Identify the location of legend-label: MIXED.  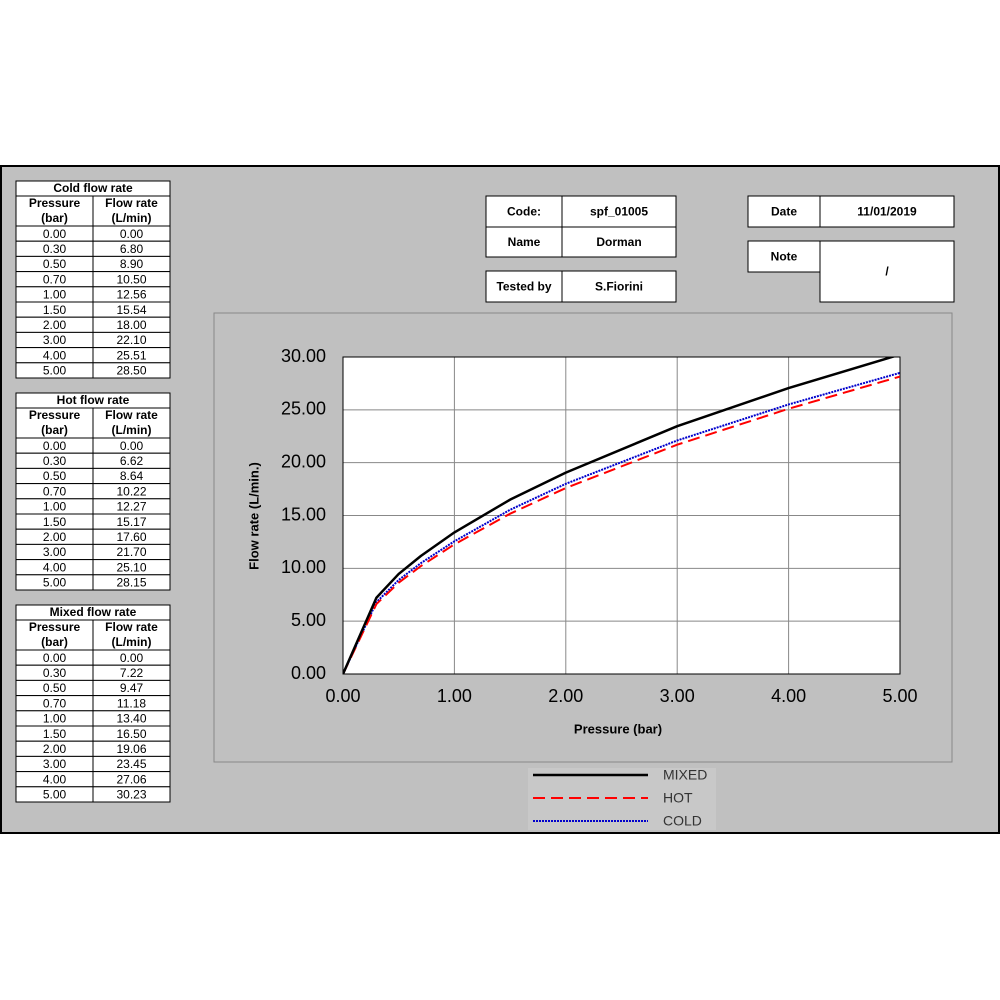
(685, 775).